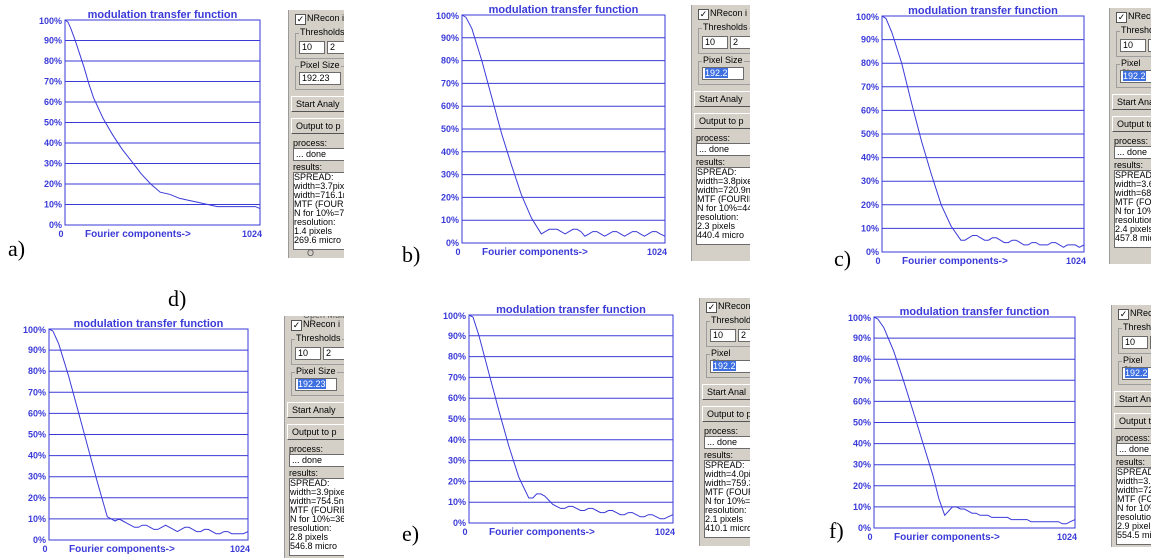 The width and height of the screenshot is (1151, 558). I want to click on panel-label: c), so click(843, 258).